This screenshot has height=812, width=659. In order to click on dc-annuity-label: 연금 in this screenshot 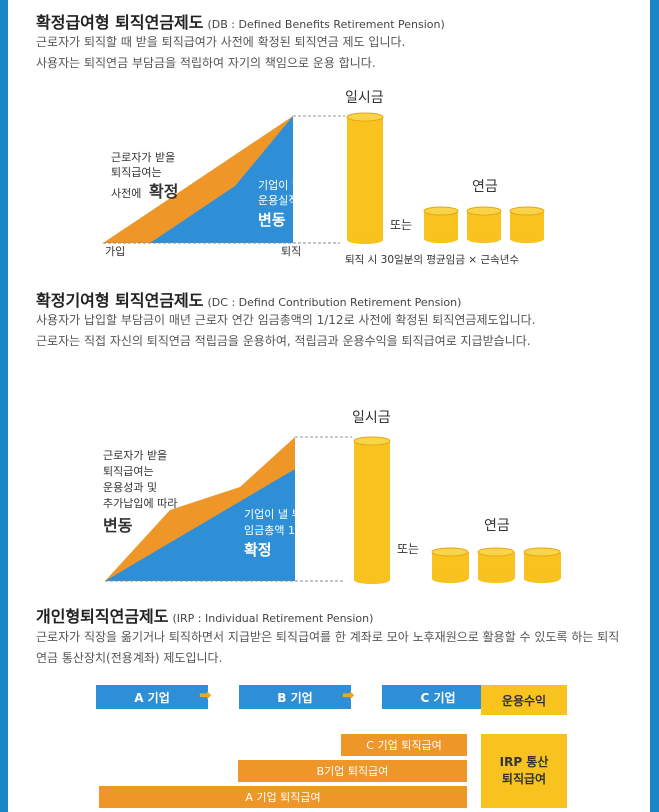, I will do `click(497, 526)`.